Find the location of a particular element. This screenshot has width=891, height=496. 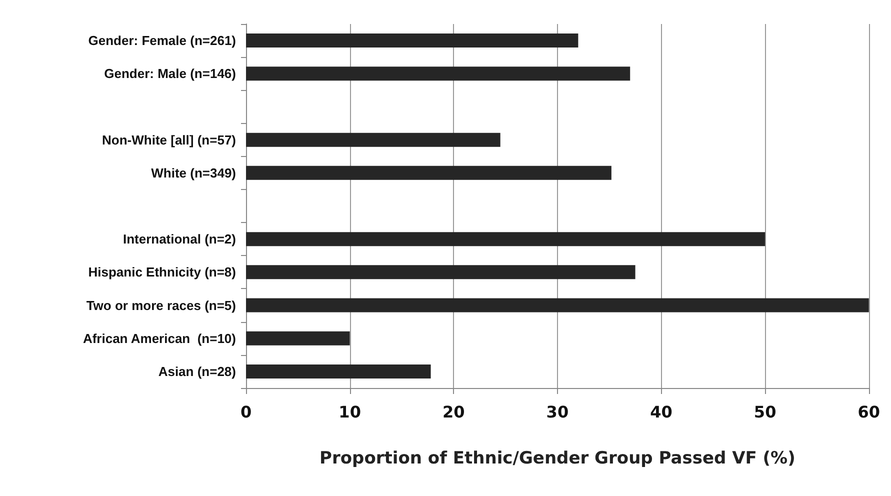

y-tick-label: White (n=349) is located at coordinates (193, 172).